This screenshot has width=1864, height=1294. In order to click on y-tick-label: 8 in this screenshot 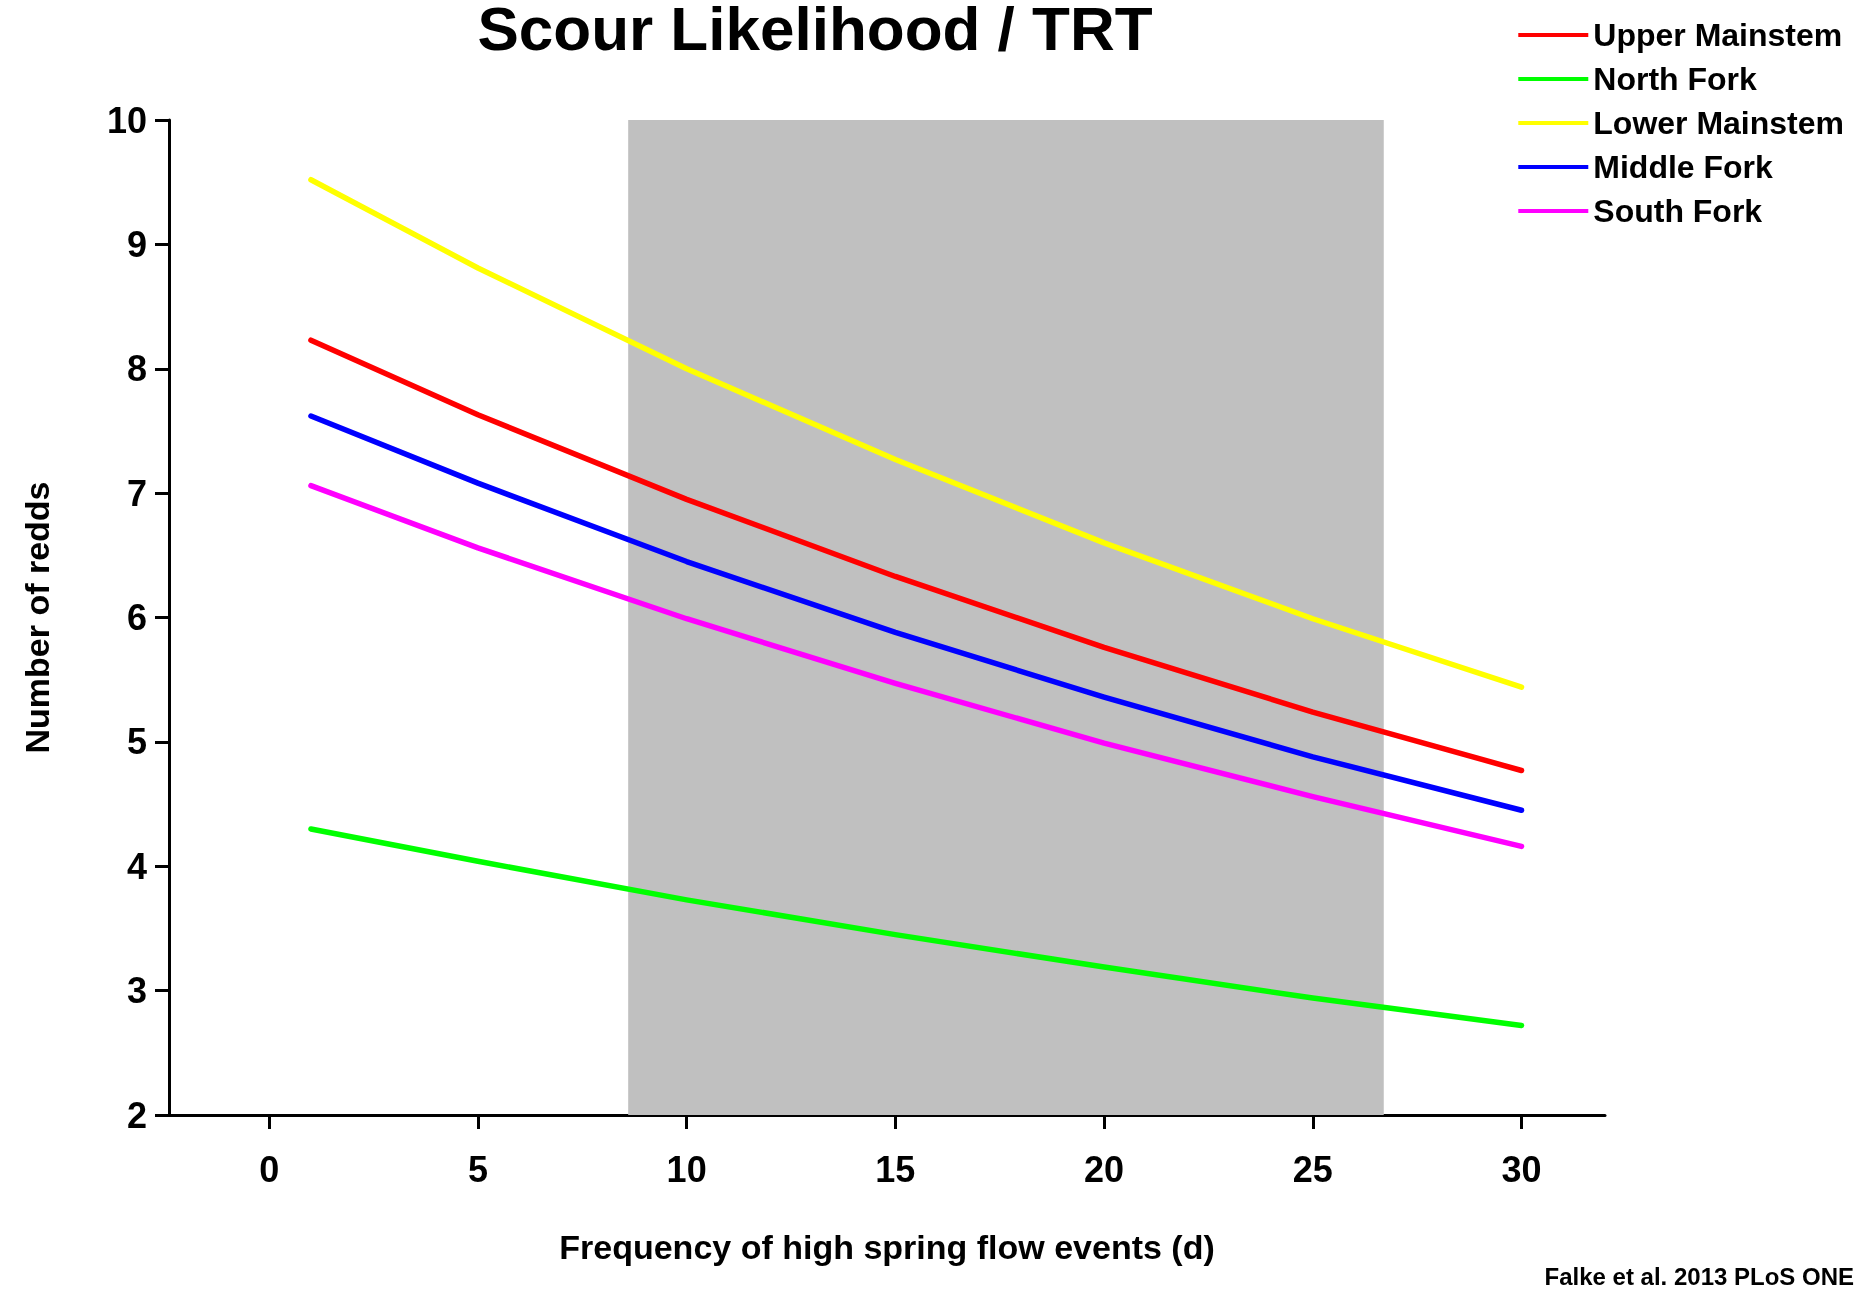, I will do `click(136, 369)`.